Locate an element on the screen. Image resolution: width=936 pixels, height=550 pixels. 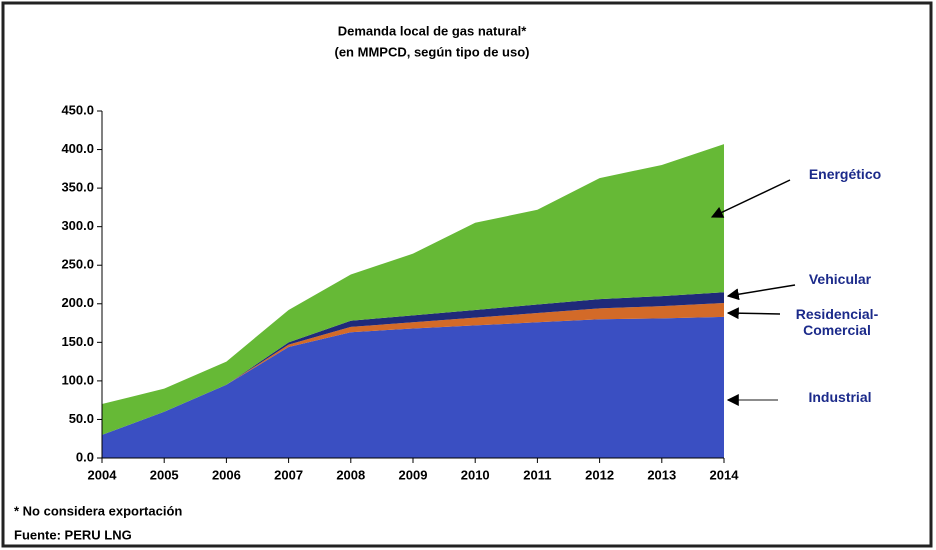
y-tick-label: 450.0 is located at coordinates (77, 109).